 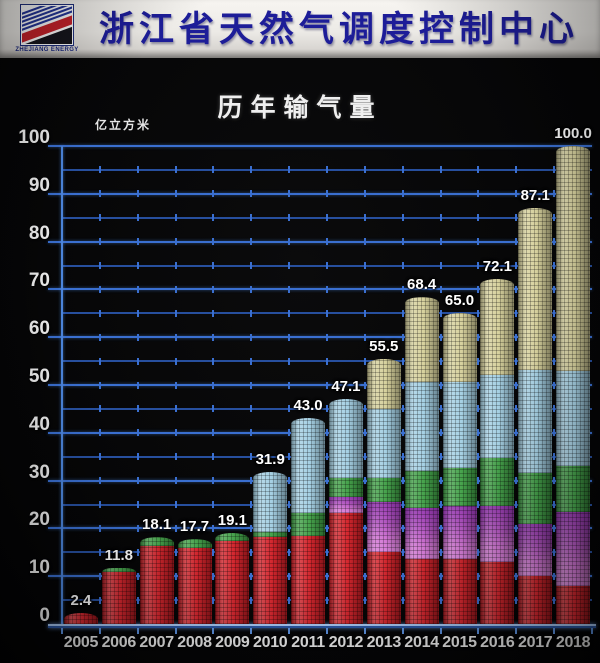 I want to click on x-axis-label: 2009, so click(x=232, y=642).